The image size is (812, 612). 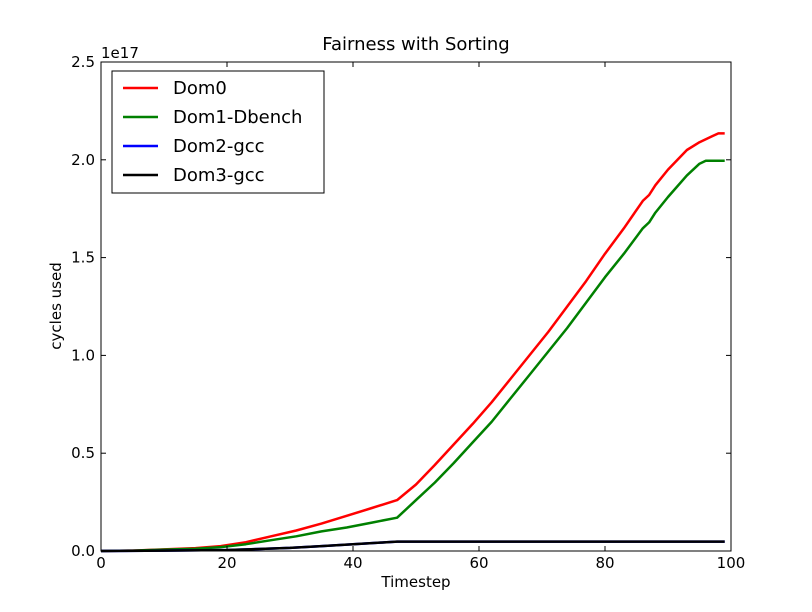 I want to click on legend-entry-label: Dom3-gcc, so click(x=219, y=175).